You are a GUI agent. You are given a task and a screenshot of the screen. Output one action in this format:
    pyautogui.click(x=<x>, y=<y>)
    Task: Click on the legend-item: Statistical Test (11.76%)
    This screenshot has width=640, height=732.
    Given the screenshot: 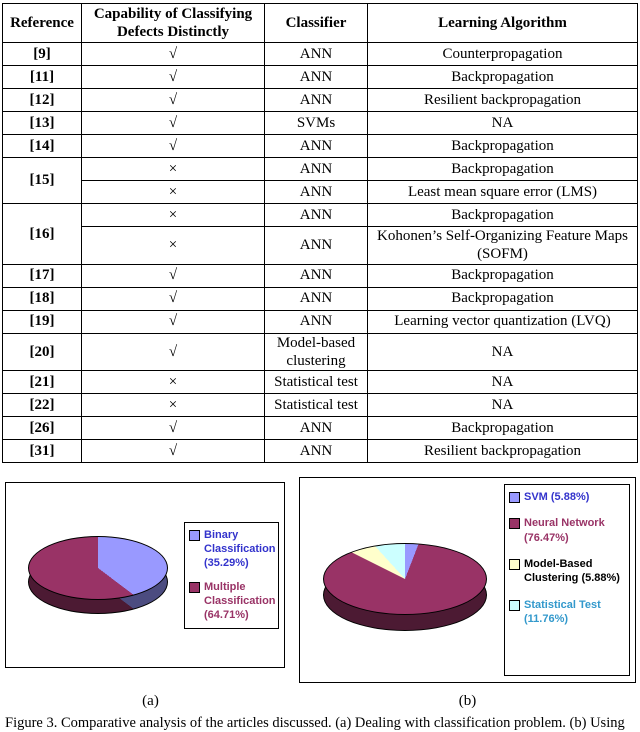 What is the action you would take?
    pyautogui.click(x=567, y=612)
    